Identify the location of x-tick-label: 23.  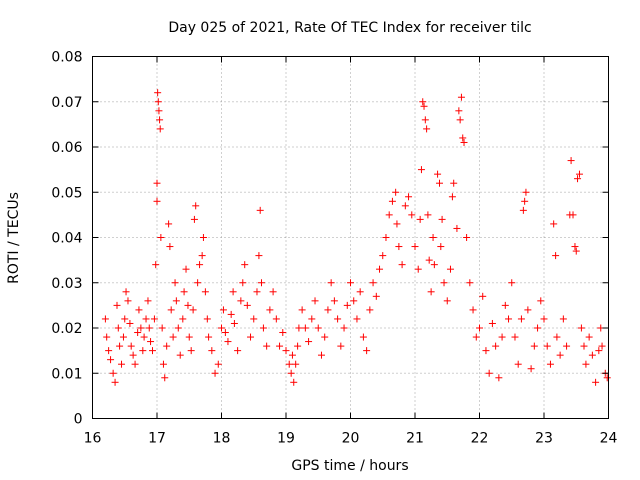
(544, 439).